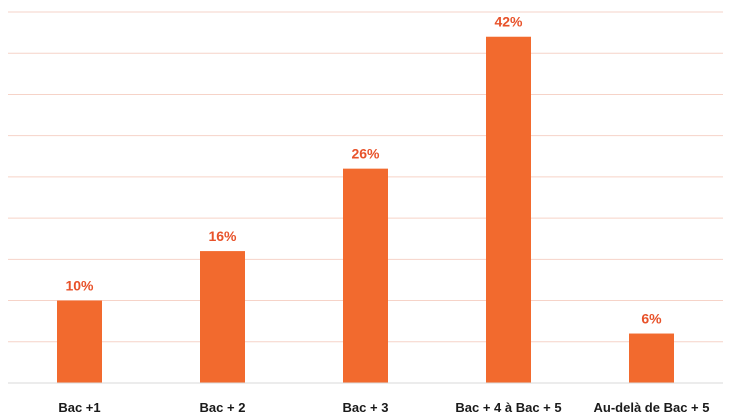  What do you see at coordinates (366, 407) in the screenshot?
I see `x-tick-label: Bac + 3` at bounding box center [366, 407].